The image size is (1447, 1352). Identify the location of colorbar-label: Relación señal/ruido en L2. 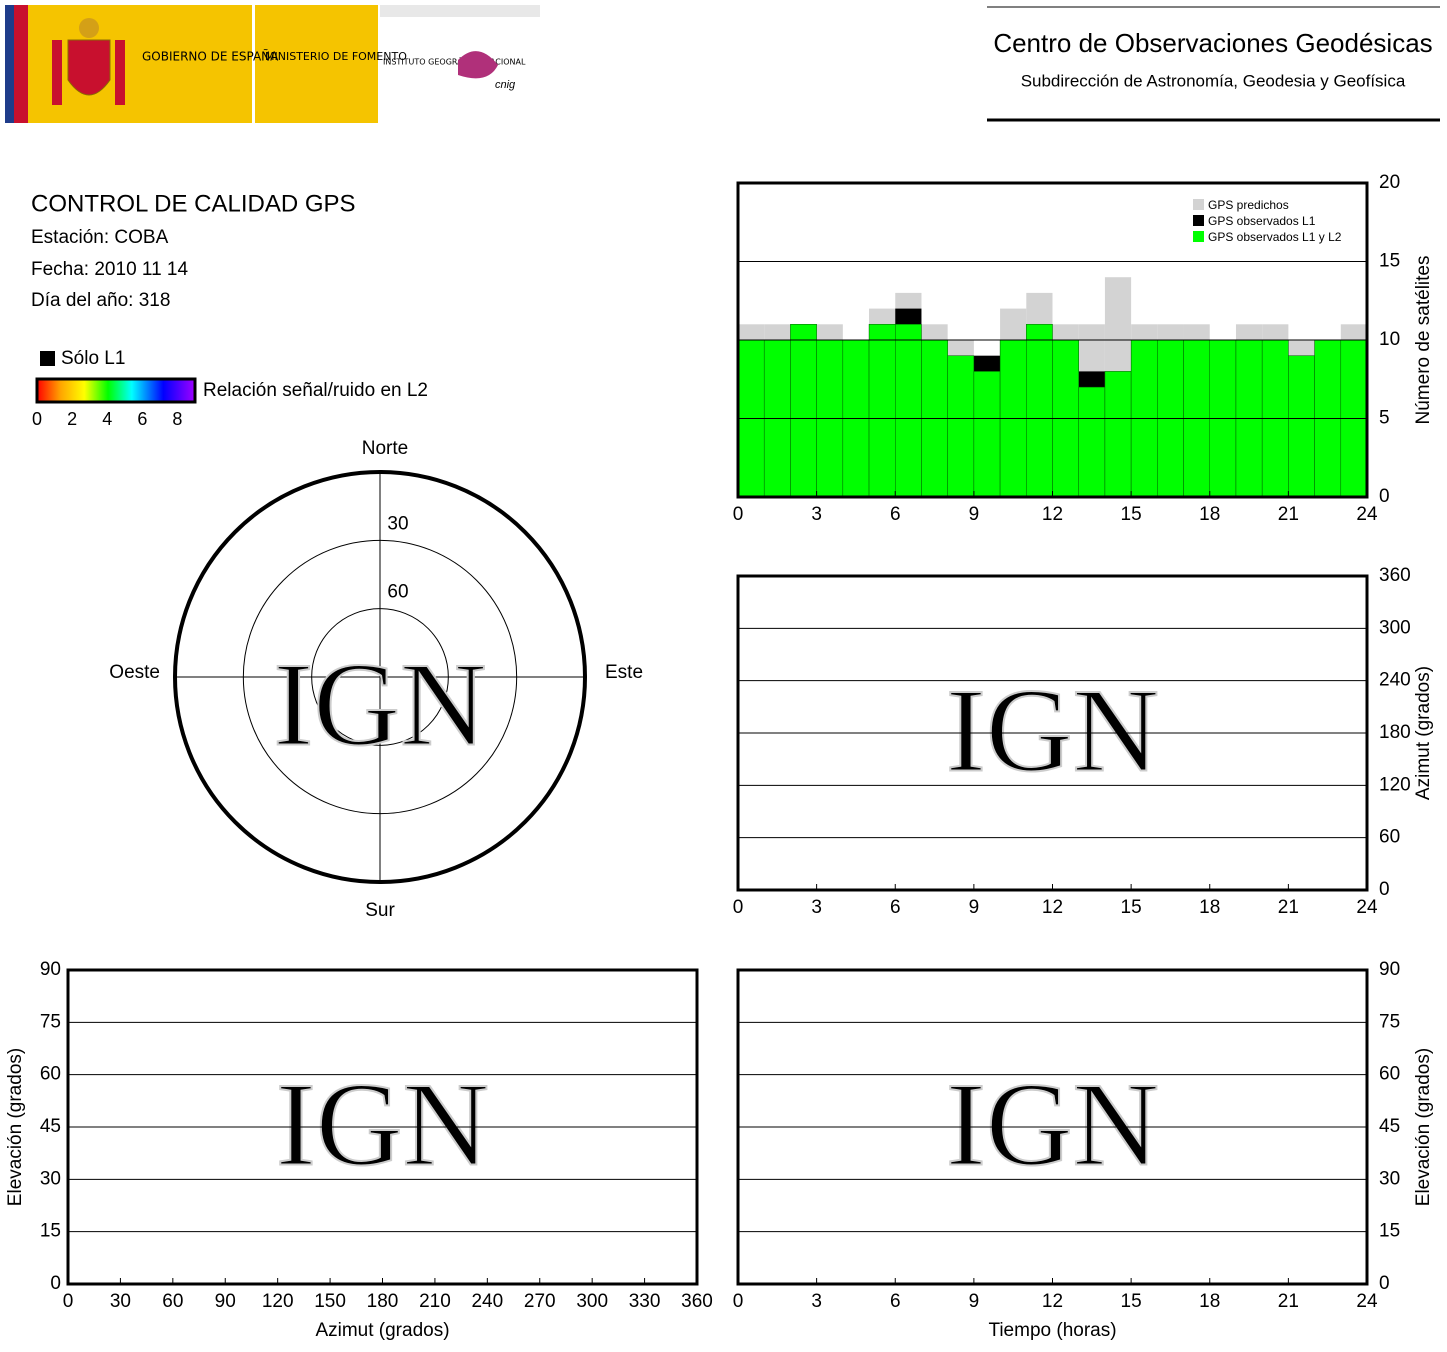
(315, 390).